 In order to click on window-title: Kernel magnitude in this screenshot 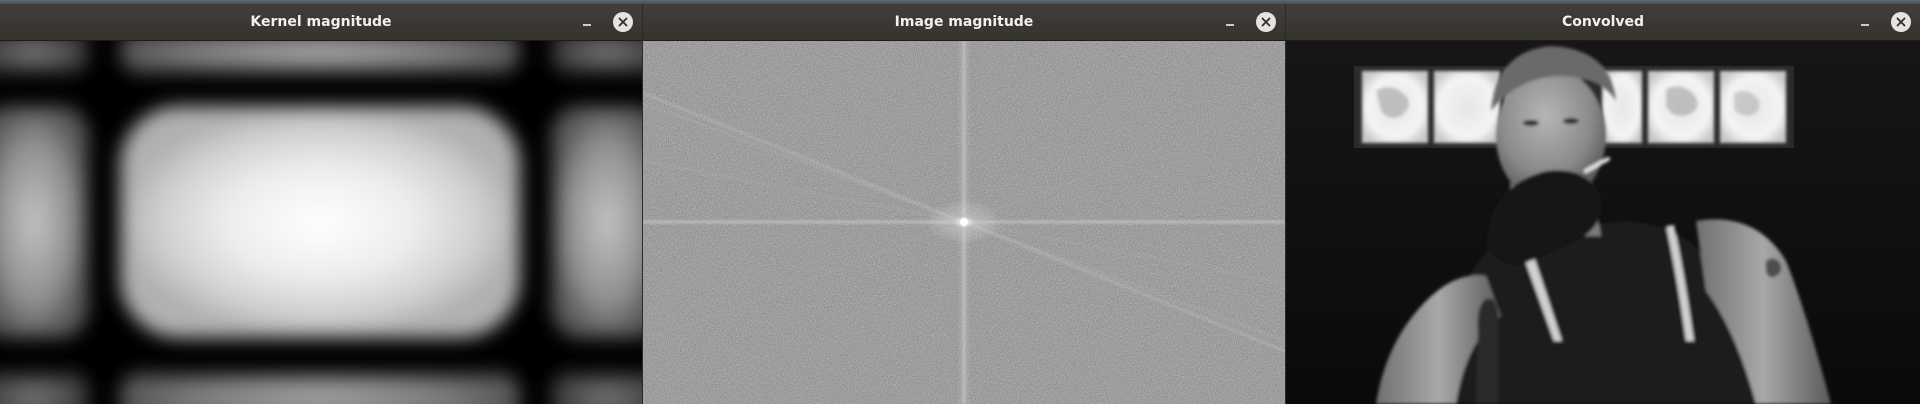, I will do `click(321, 22)`.